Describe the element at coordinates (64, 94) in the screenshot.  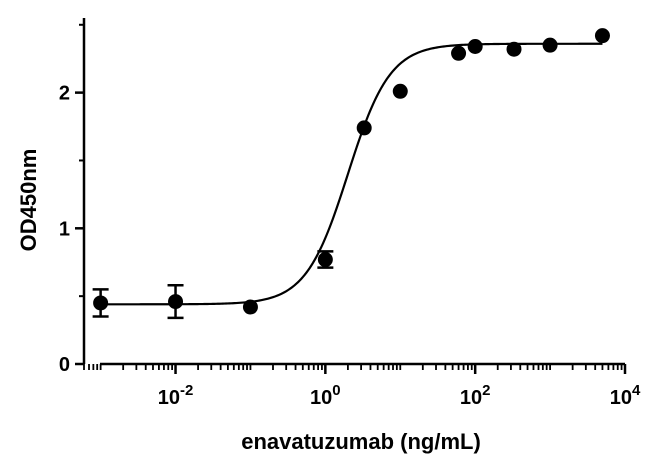
I see `y-tick-label: 2` at that location.